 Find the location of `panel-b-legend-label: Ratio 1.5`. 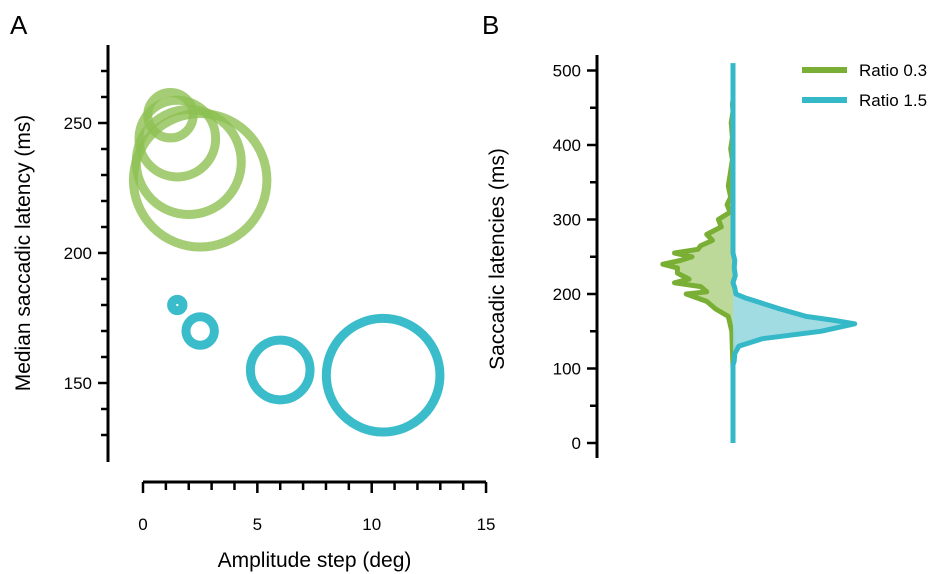

panel-b-legend-label: Ratio 1.5 is located at coordinates (893, 100).